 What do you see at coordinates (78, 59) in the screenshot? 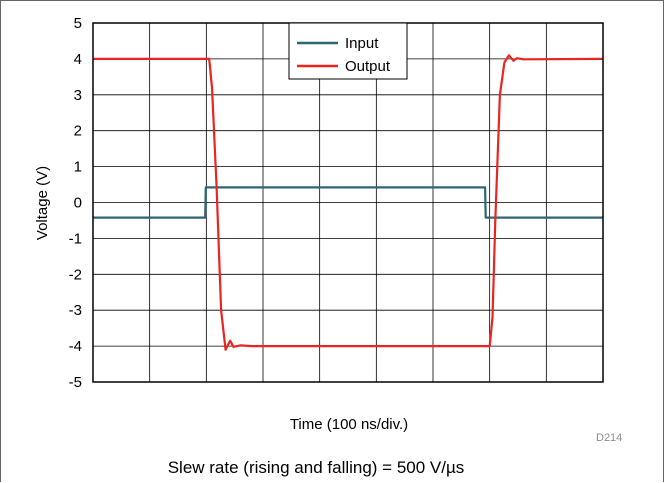
I see `y-tick-label: 4` at bounding box center [78, 59].